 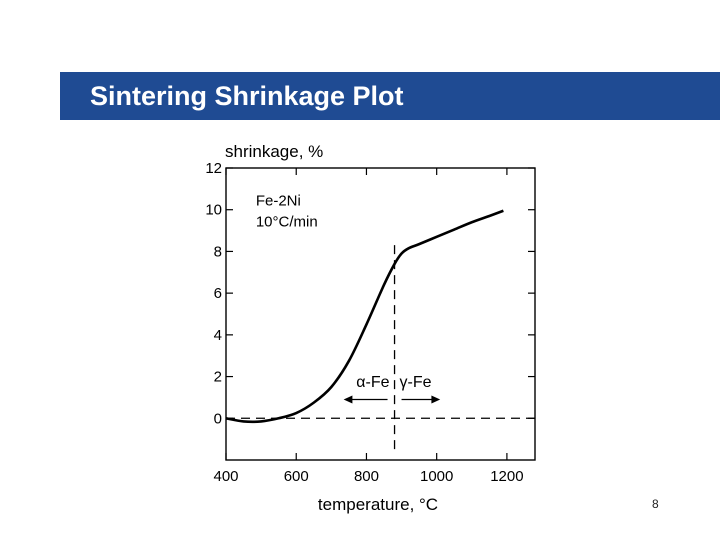 I want to click on slide-title: Sintering Shrinkage Plot, so click(x=247, y=96).